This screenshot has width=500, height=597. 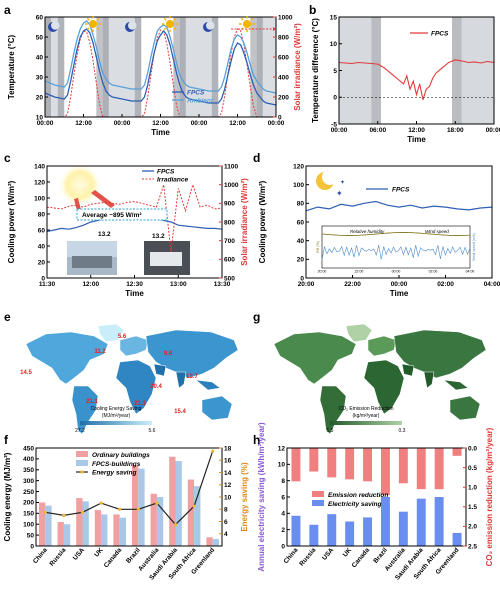 I want to click on legend-emission-label: Emission reduction, so click(x=358, y=495).